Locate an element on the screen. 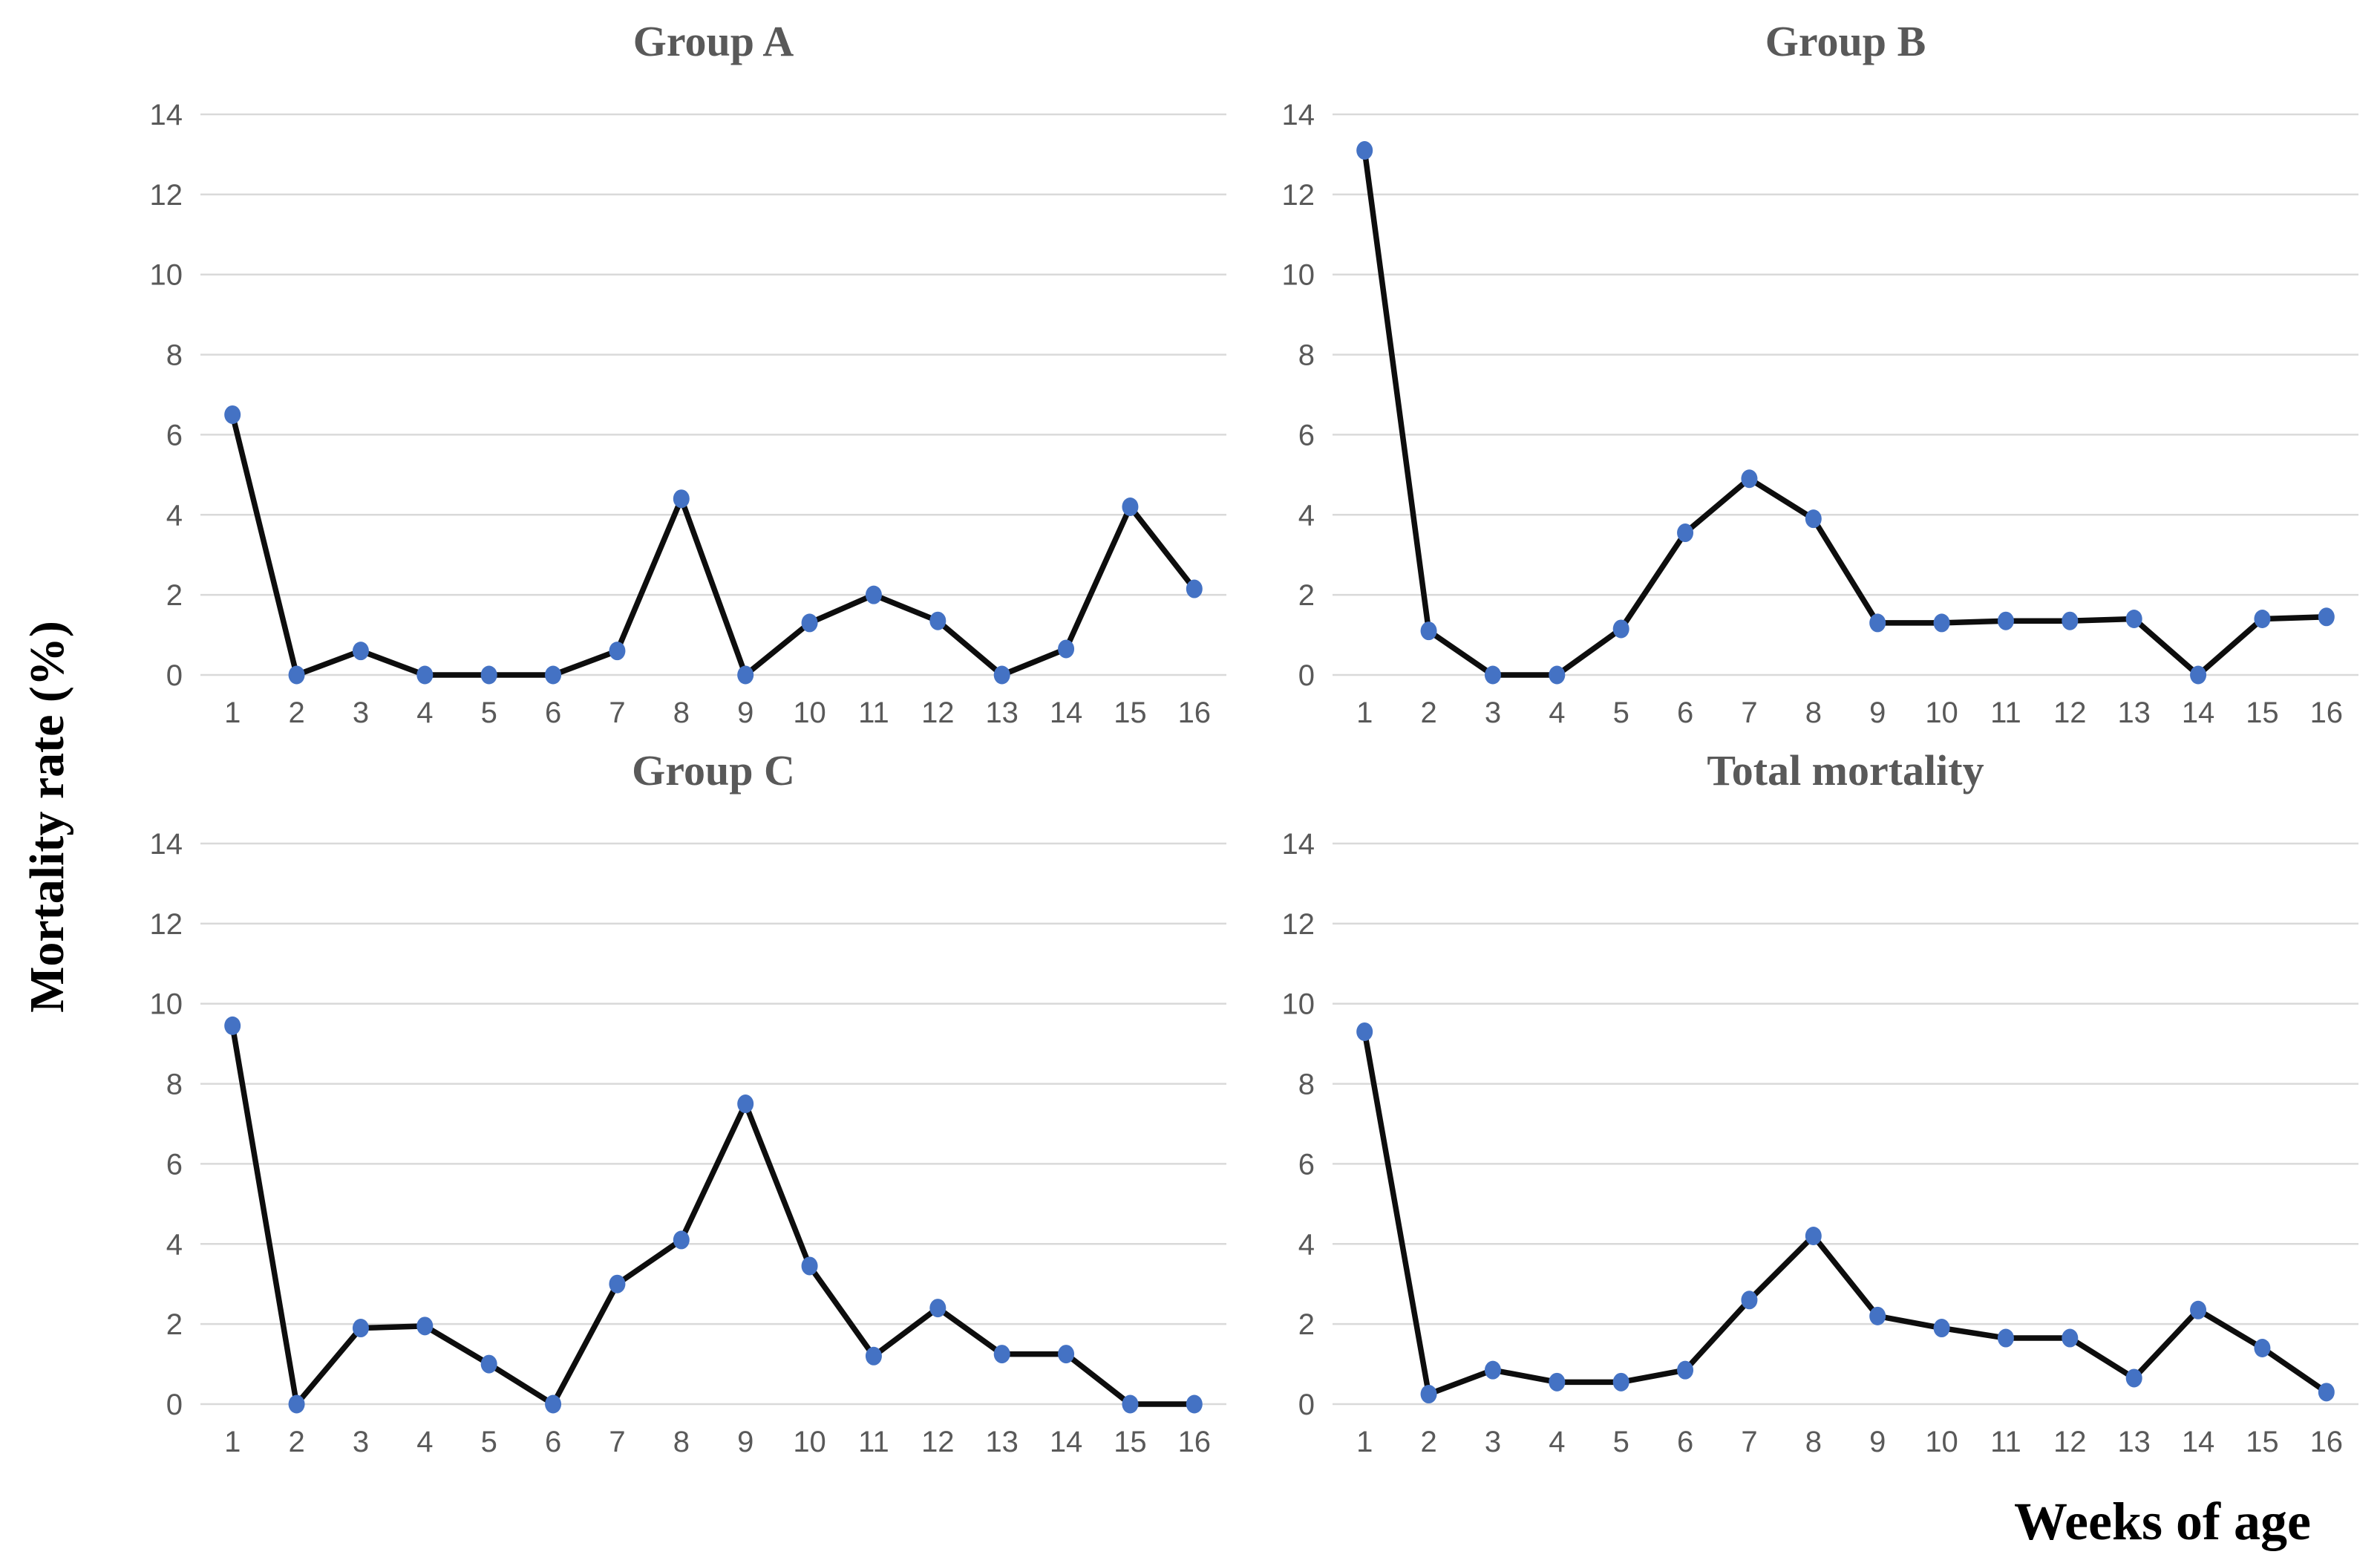 This screenshot has width=2380, height=1566. x-axis-label: Weeks of age is located at coordinates (2162, 1522).